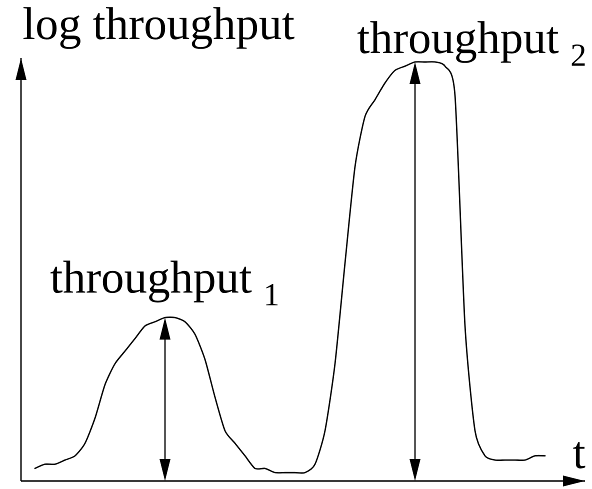 This screenshot has height=489, width=592. I want to click on annotation: throughput $_{1}$, so click(164, 283).